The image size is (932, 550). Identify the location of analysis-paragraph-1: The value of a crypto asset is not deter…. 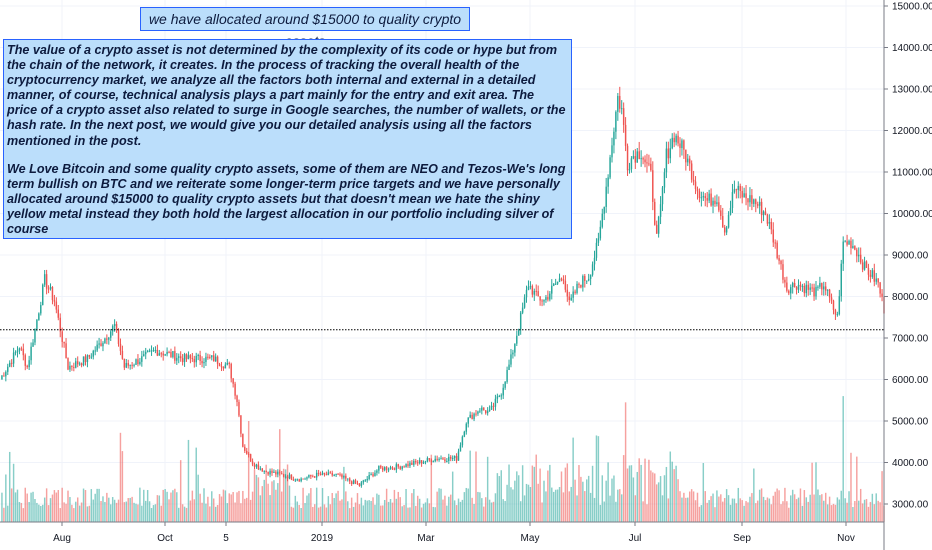
(286, 95).